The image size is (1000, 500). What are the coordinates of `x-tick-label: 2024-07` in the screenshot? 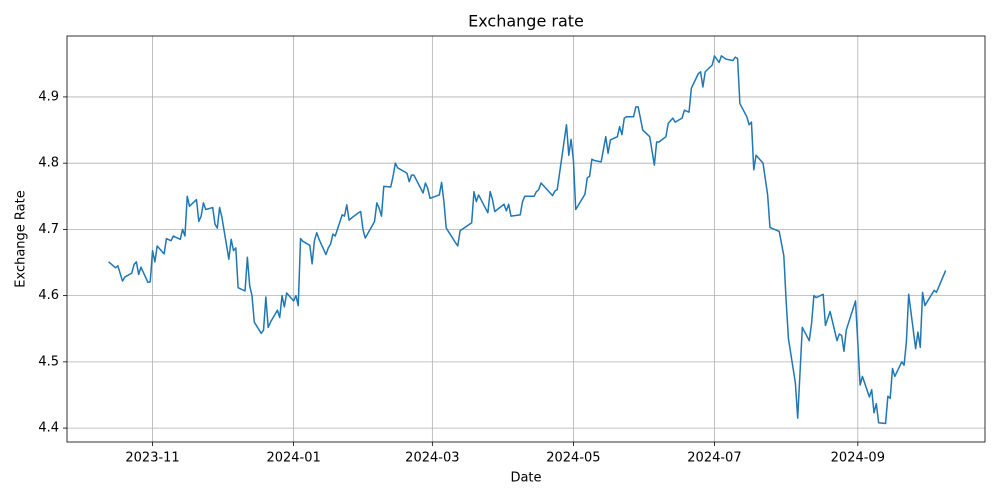 It's located at (714, 458).